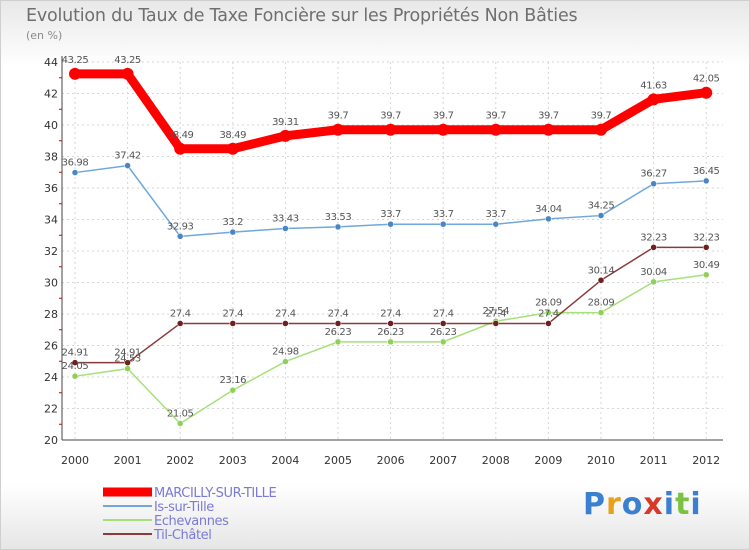 This screenshot has height=550, width=750. Describe the element at coordinates (706, 237) in the screenshot. I see `data-label: 32.23` at that location.